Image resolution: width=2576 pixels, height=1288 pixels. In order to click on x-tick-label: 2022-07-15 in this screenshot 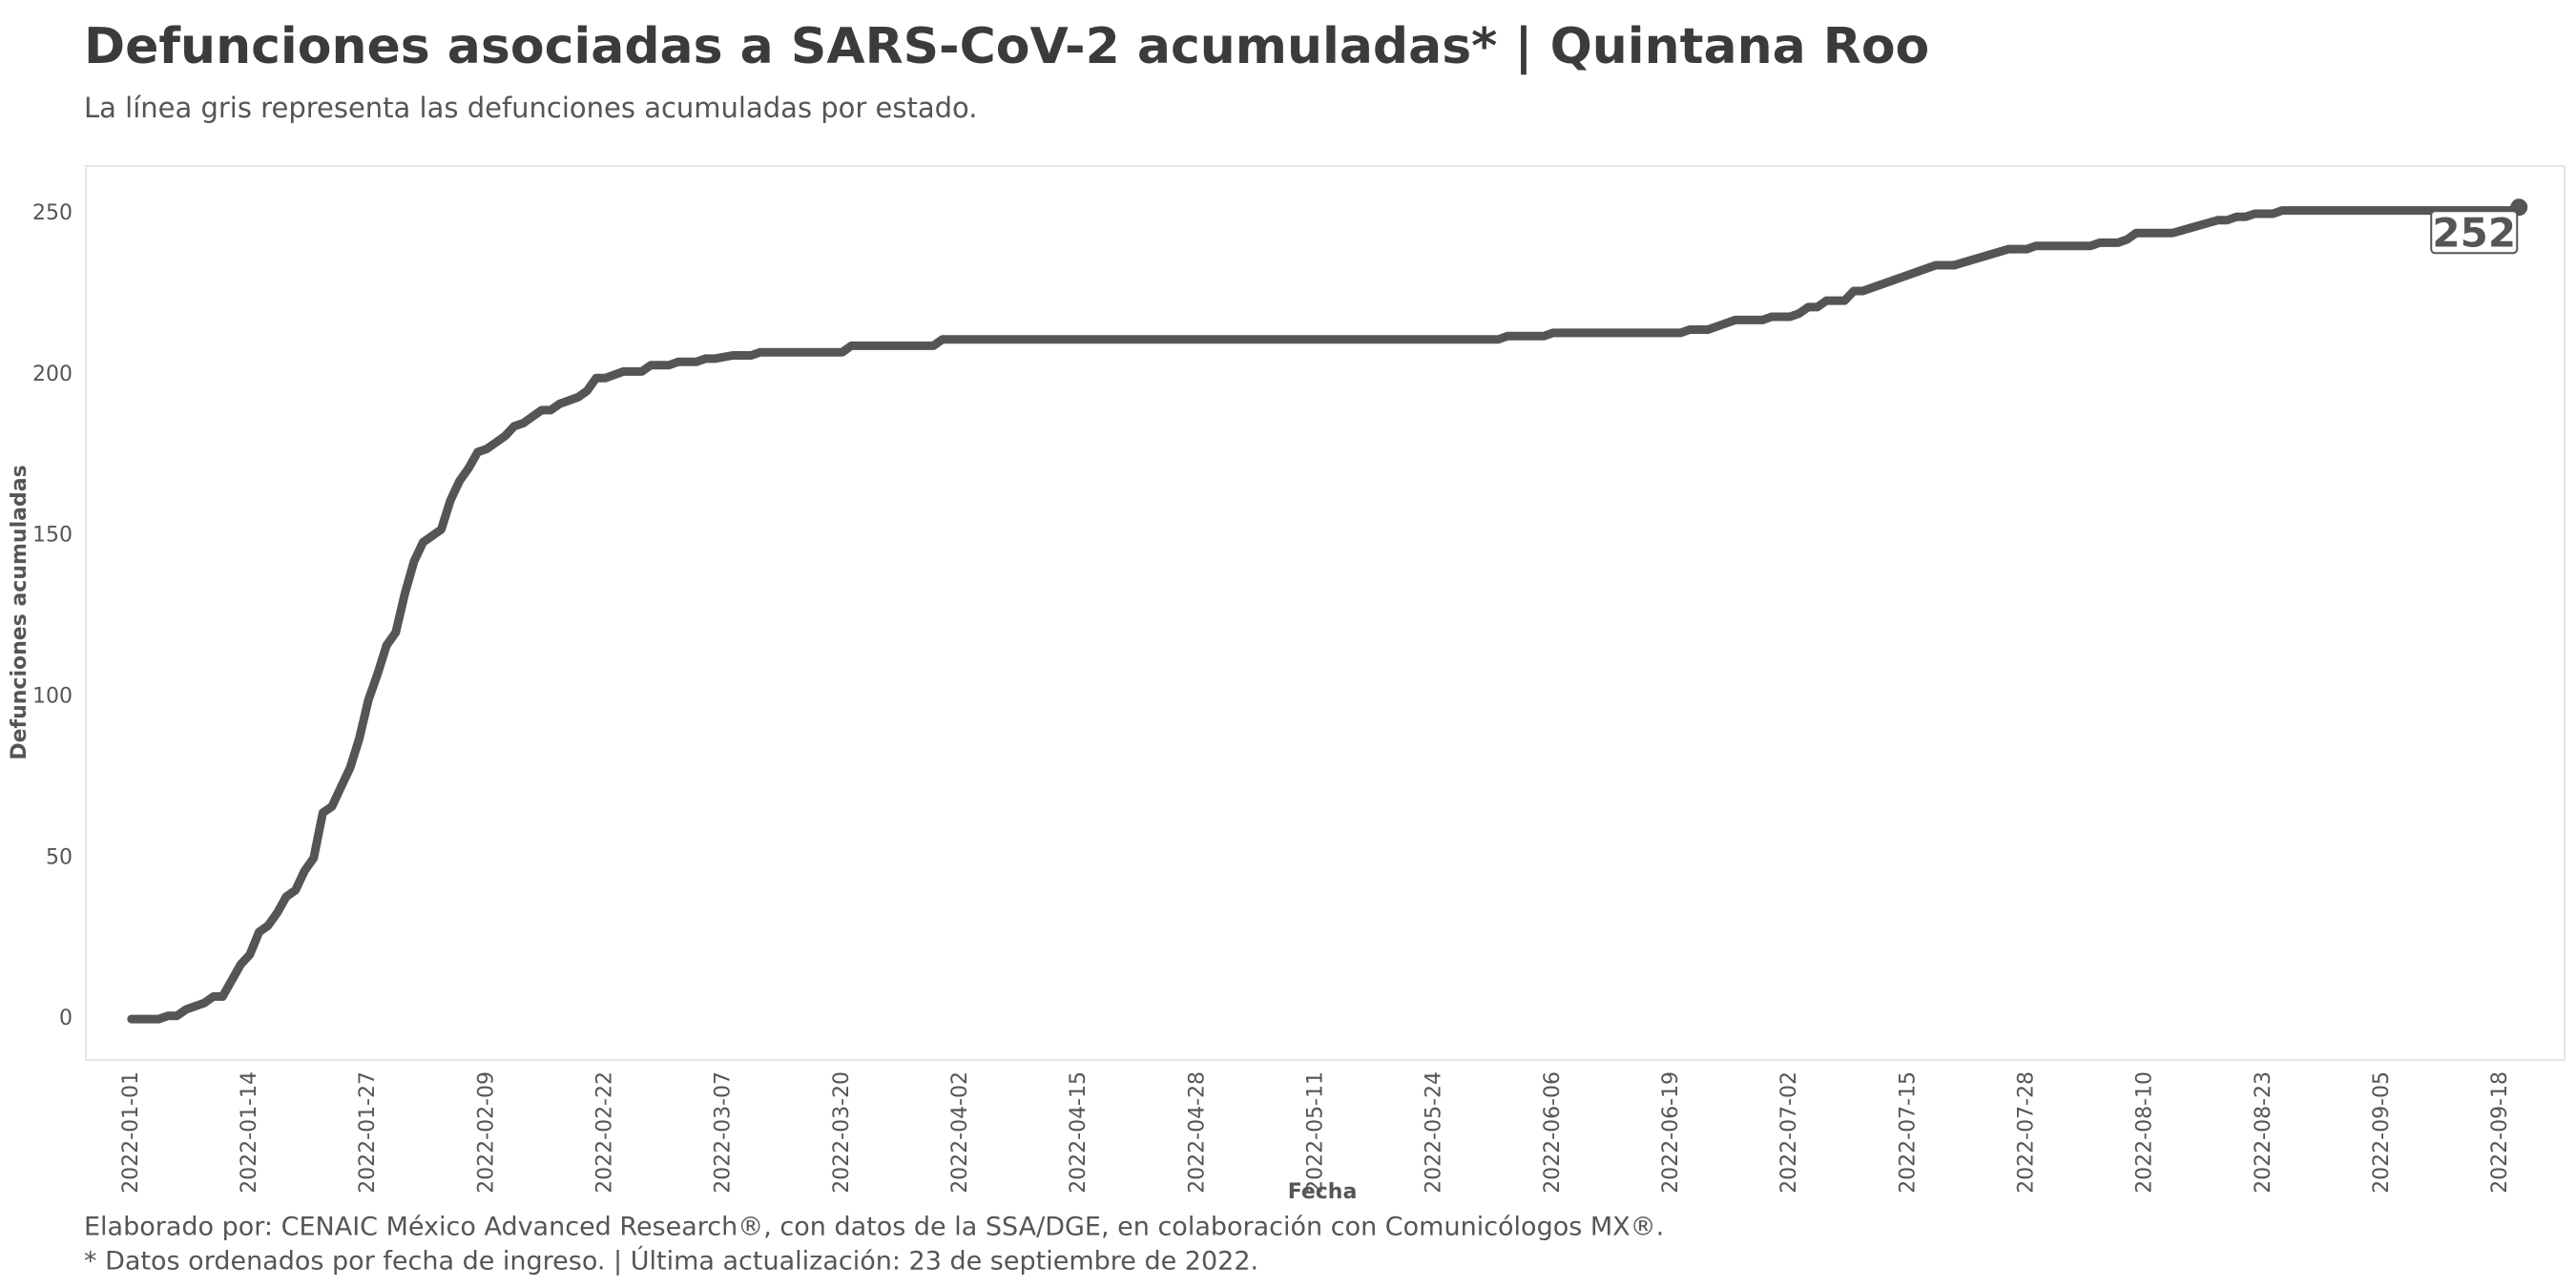, I will do `click(1908, 1132)`.